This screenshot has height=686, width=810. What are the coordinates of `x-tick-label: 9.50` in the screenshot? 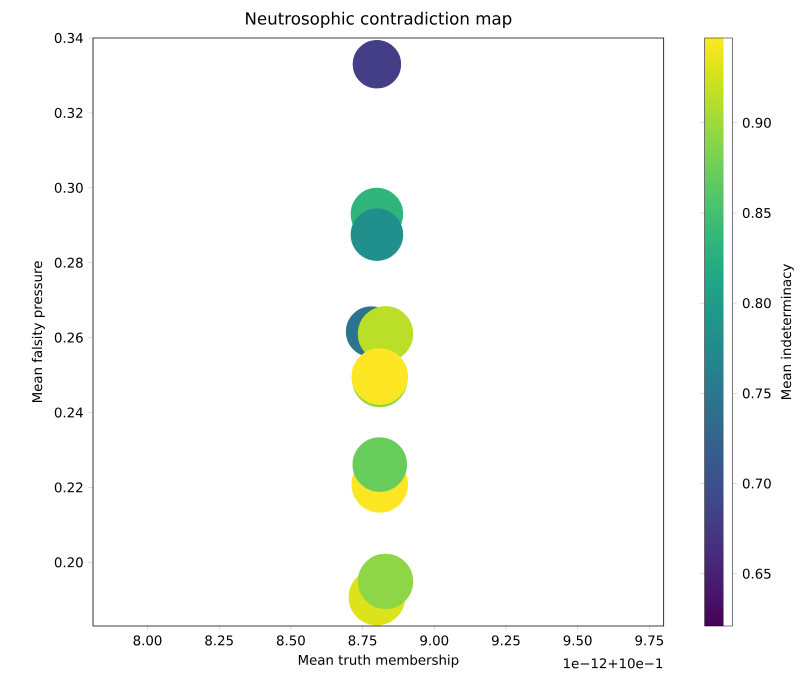 It's located at (578, 640).